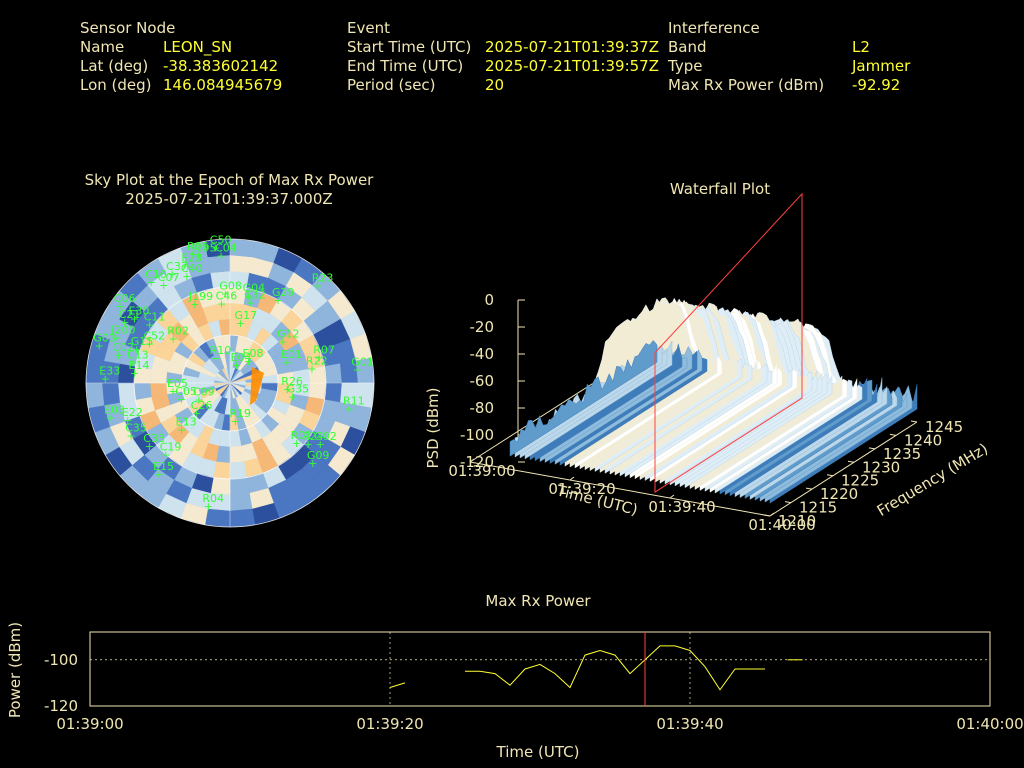  What do you see at coordinates (615, 668) in the screenshot?
I see `maxrx-line-segment` at bounding box center [615, 668].